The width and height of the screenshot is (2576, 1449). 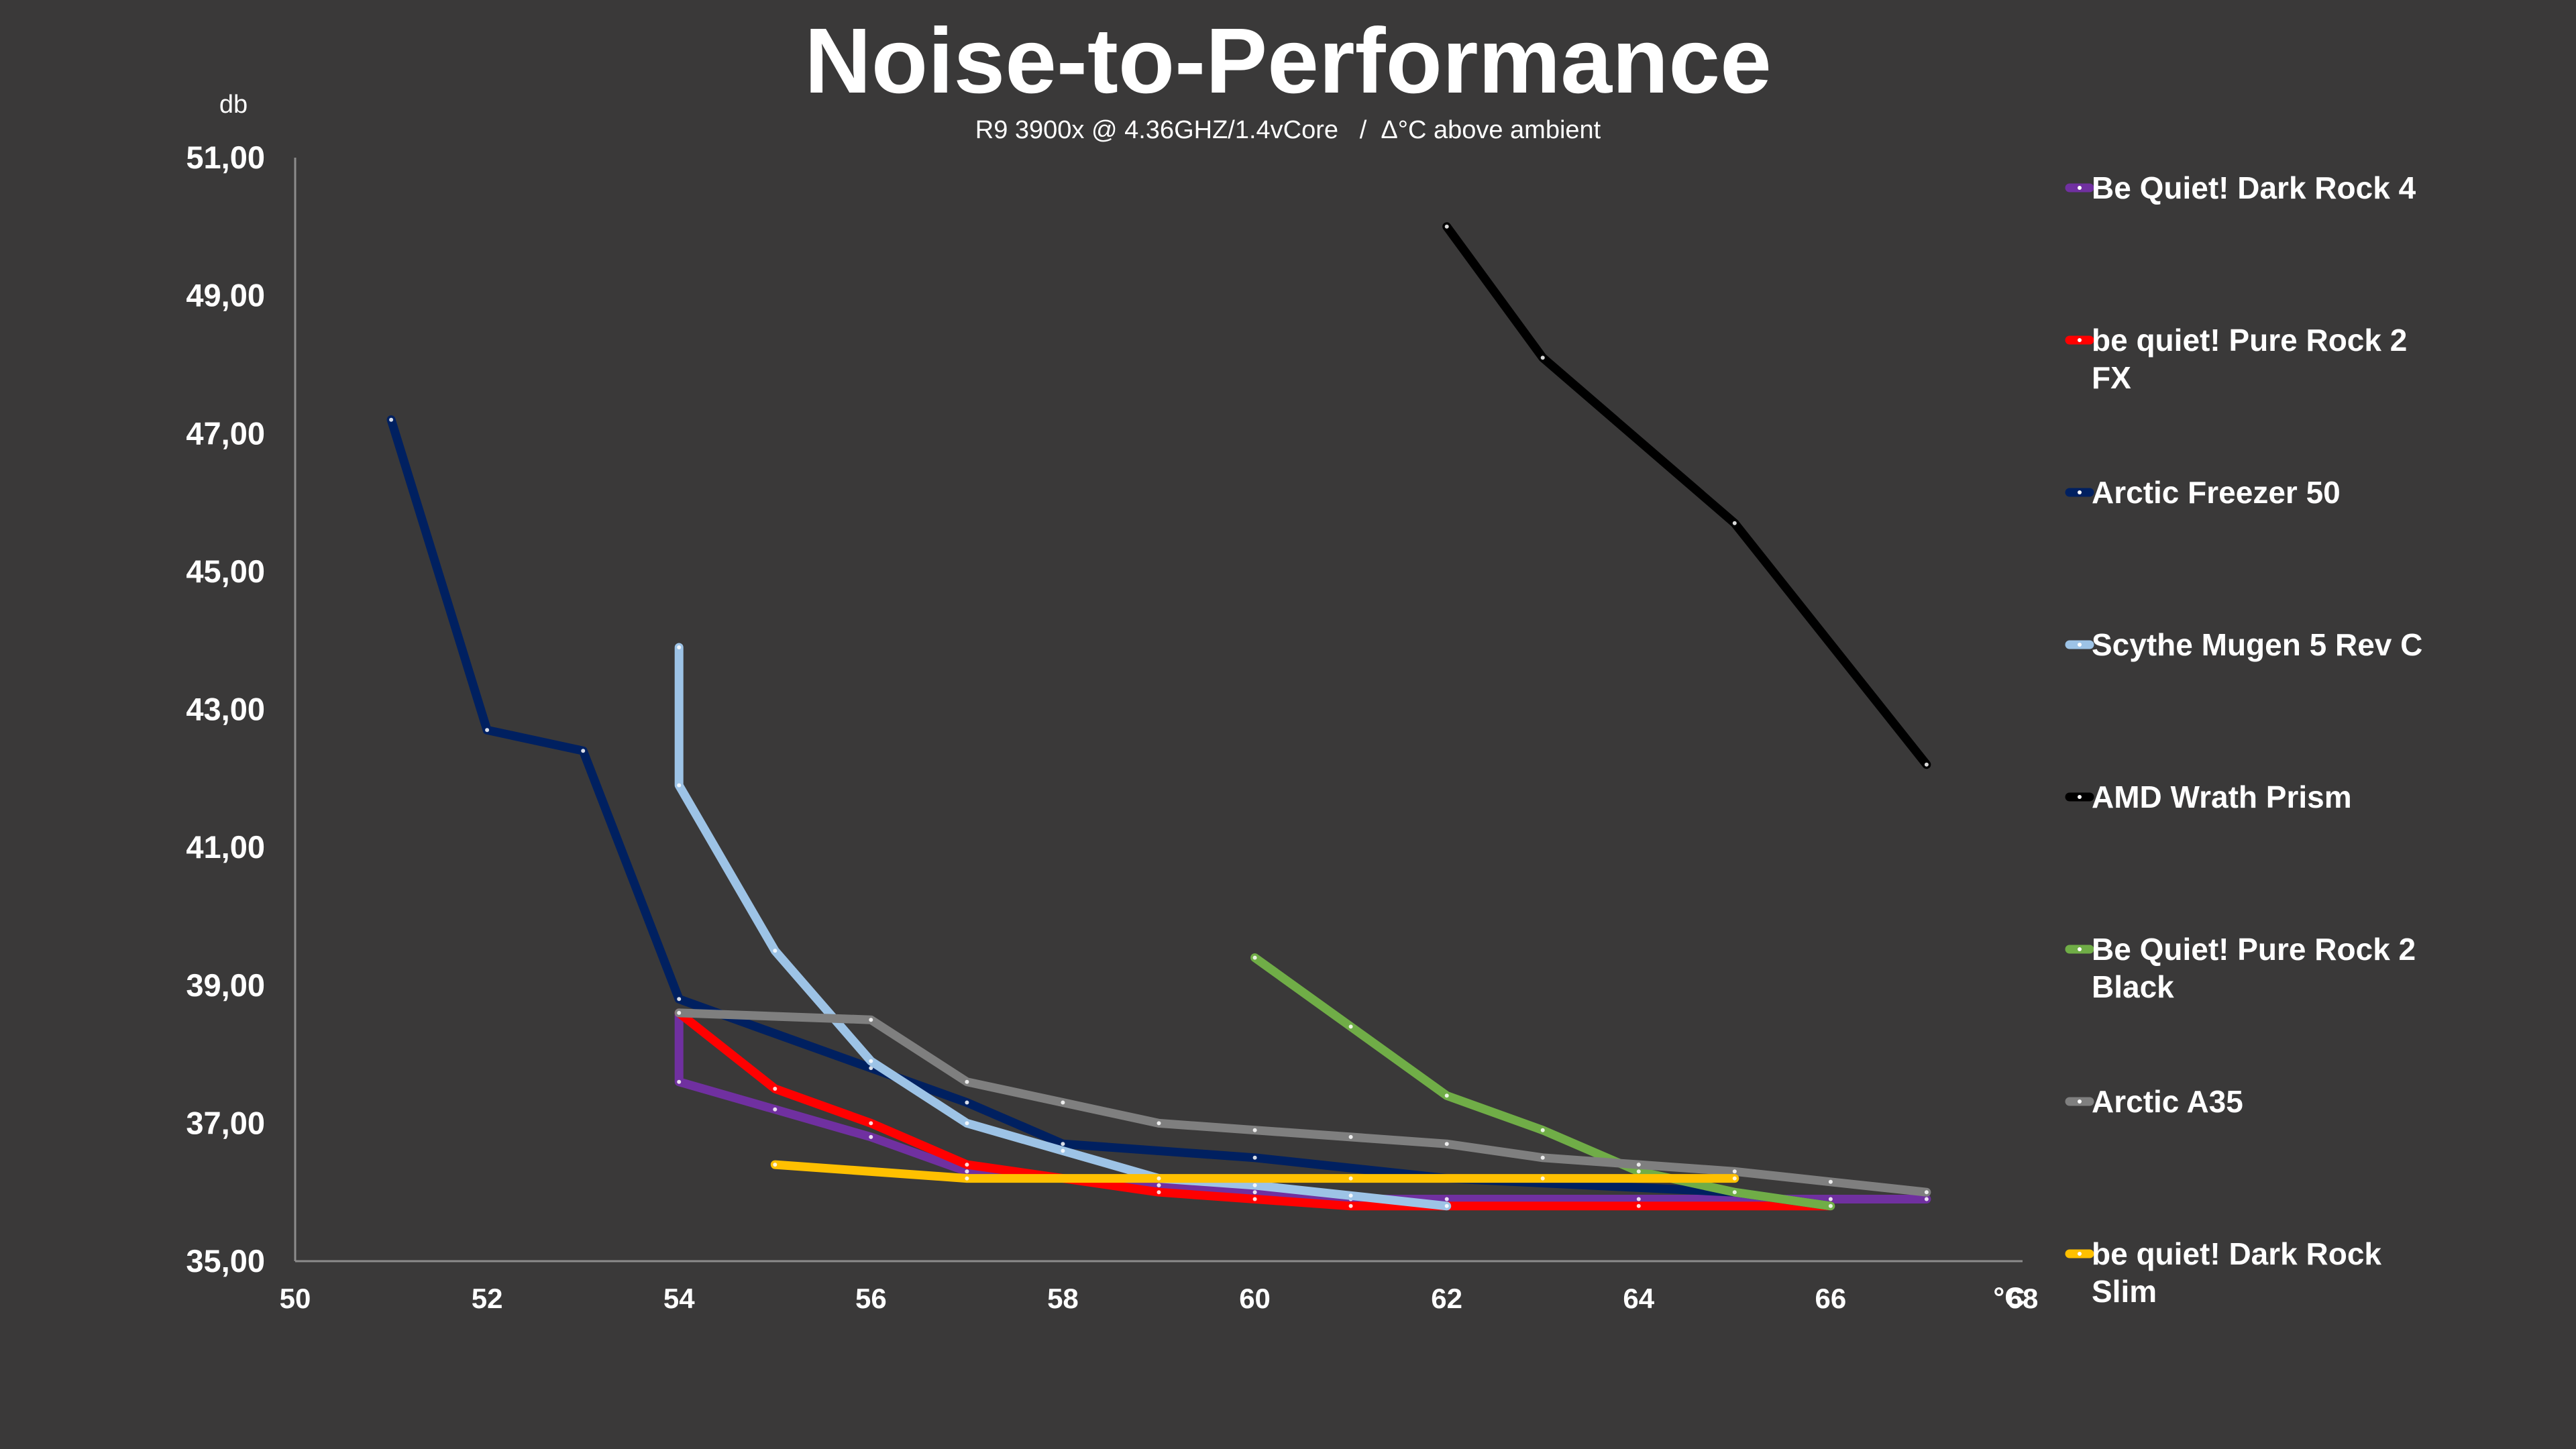 I want to click on y-axis-unit-label: db, so click(x=233, y=105).